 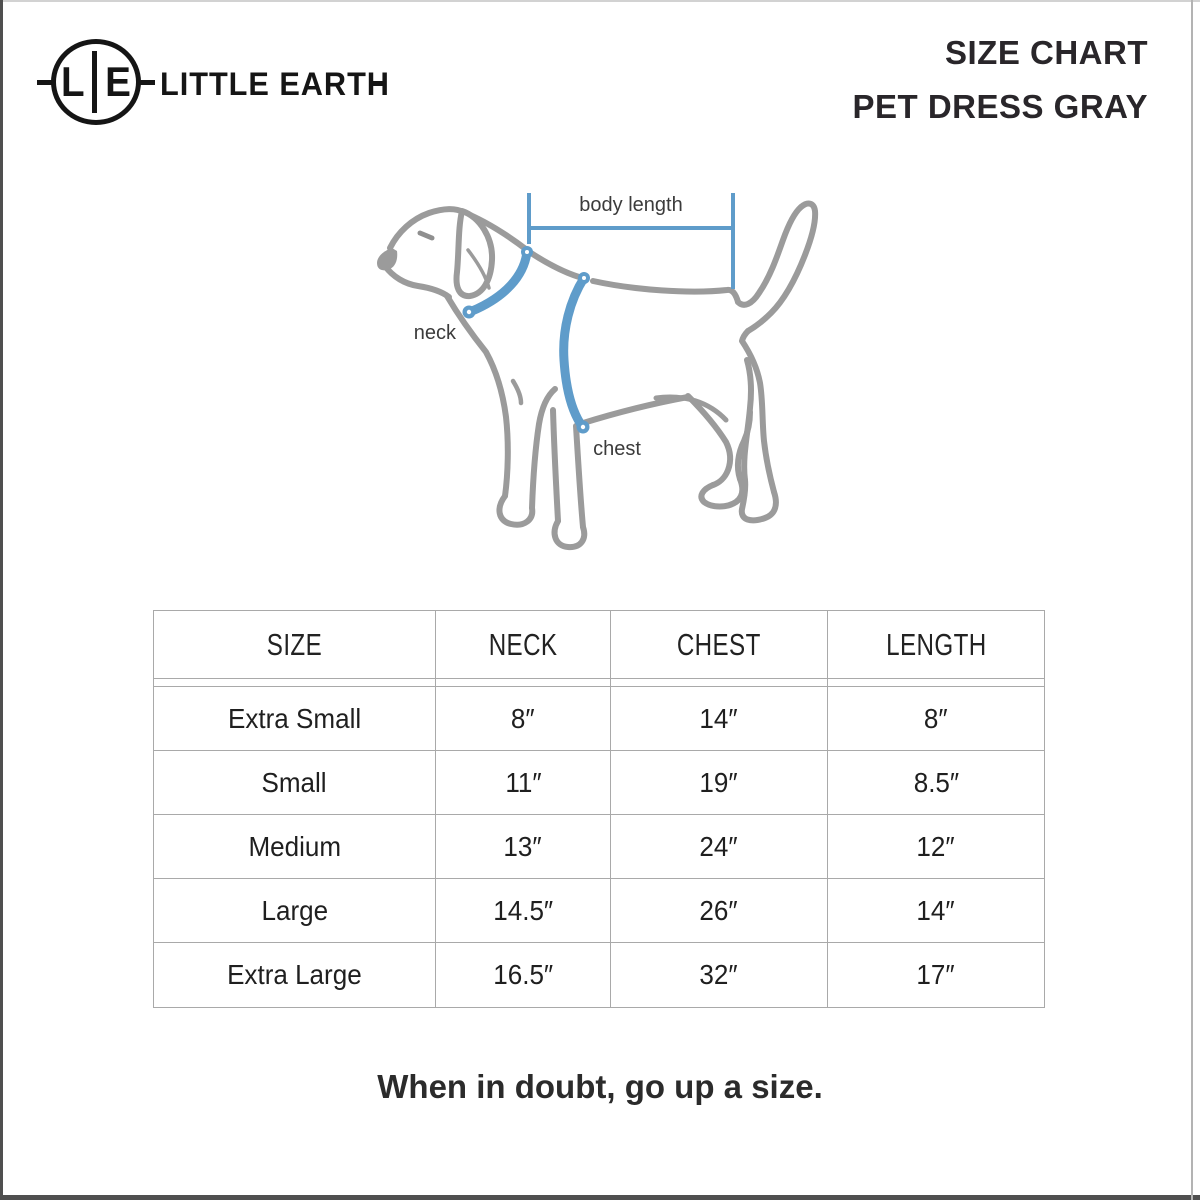 I want to click on neck-label: neck, so click(x=434, y=333).